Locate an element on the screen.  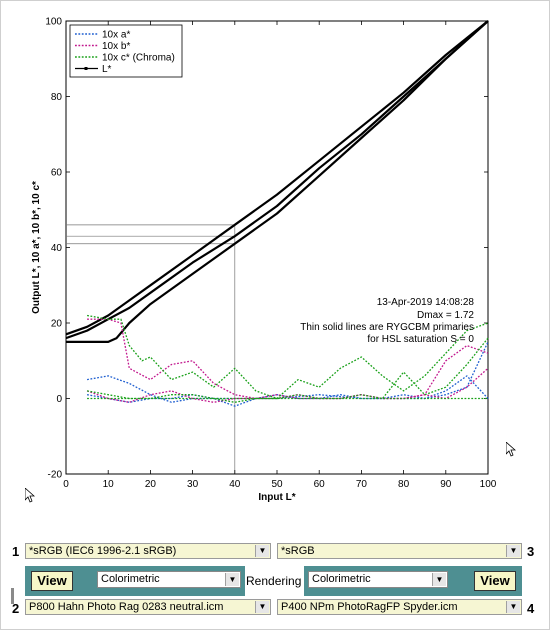
intent-left-value: Colorimetric is located at coordinates (130, 579).